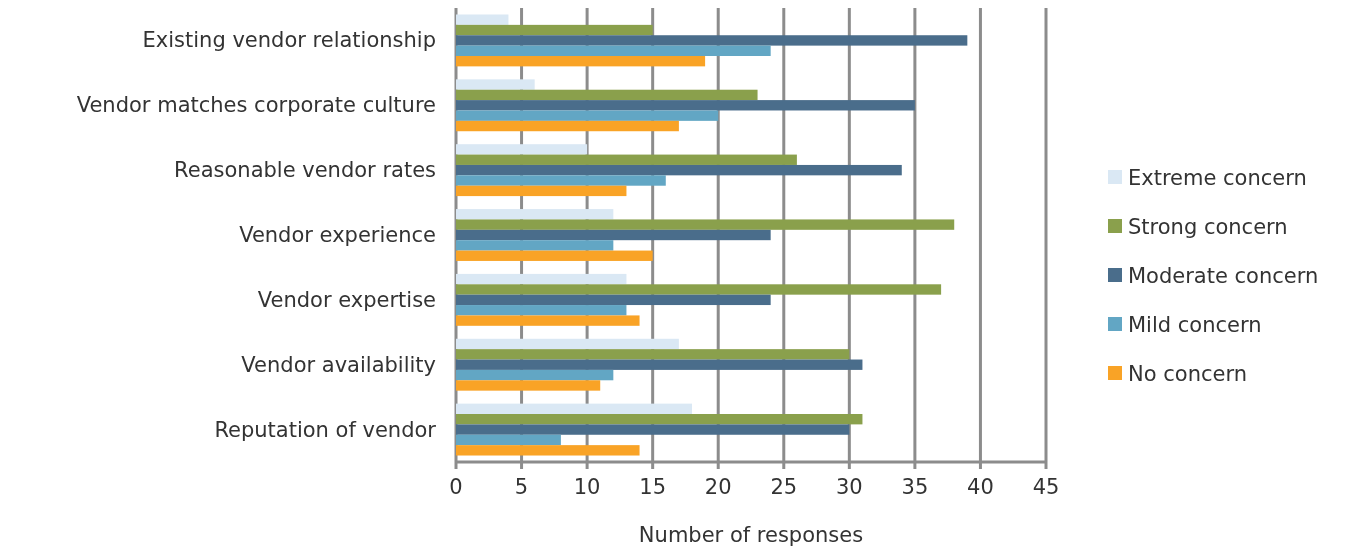 This screenshot has width=1372, height=550. Describe the element at coordinates (1208, 227) in the screenshot. I see `legend-label: Strong concern` at that location.